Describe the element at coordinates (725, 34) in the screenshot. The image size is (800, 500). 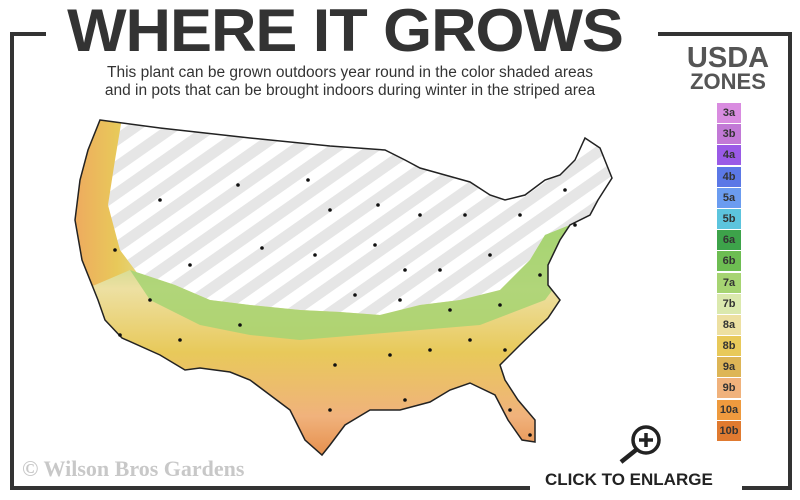
I see `frame-top-right` at that location.